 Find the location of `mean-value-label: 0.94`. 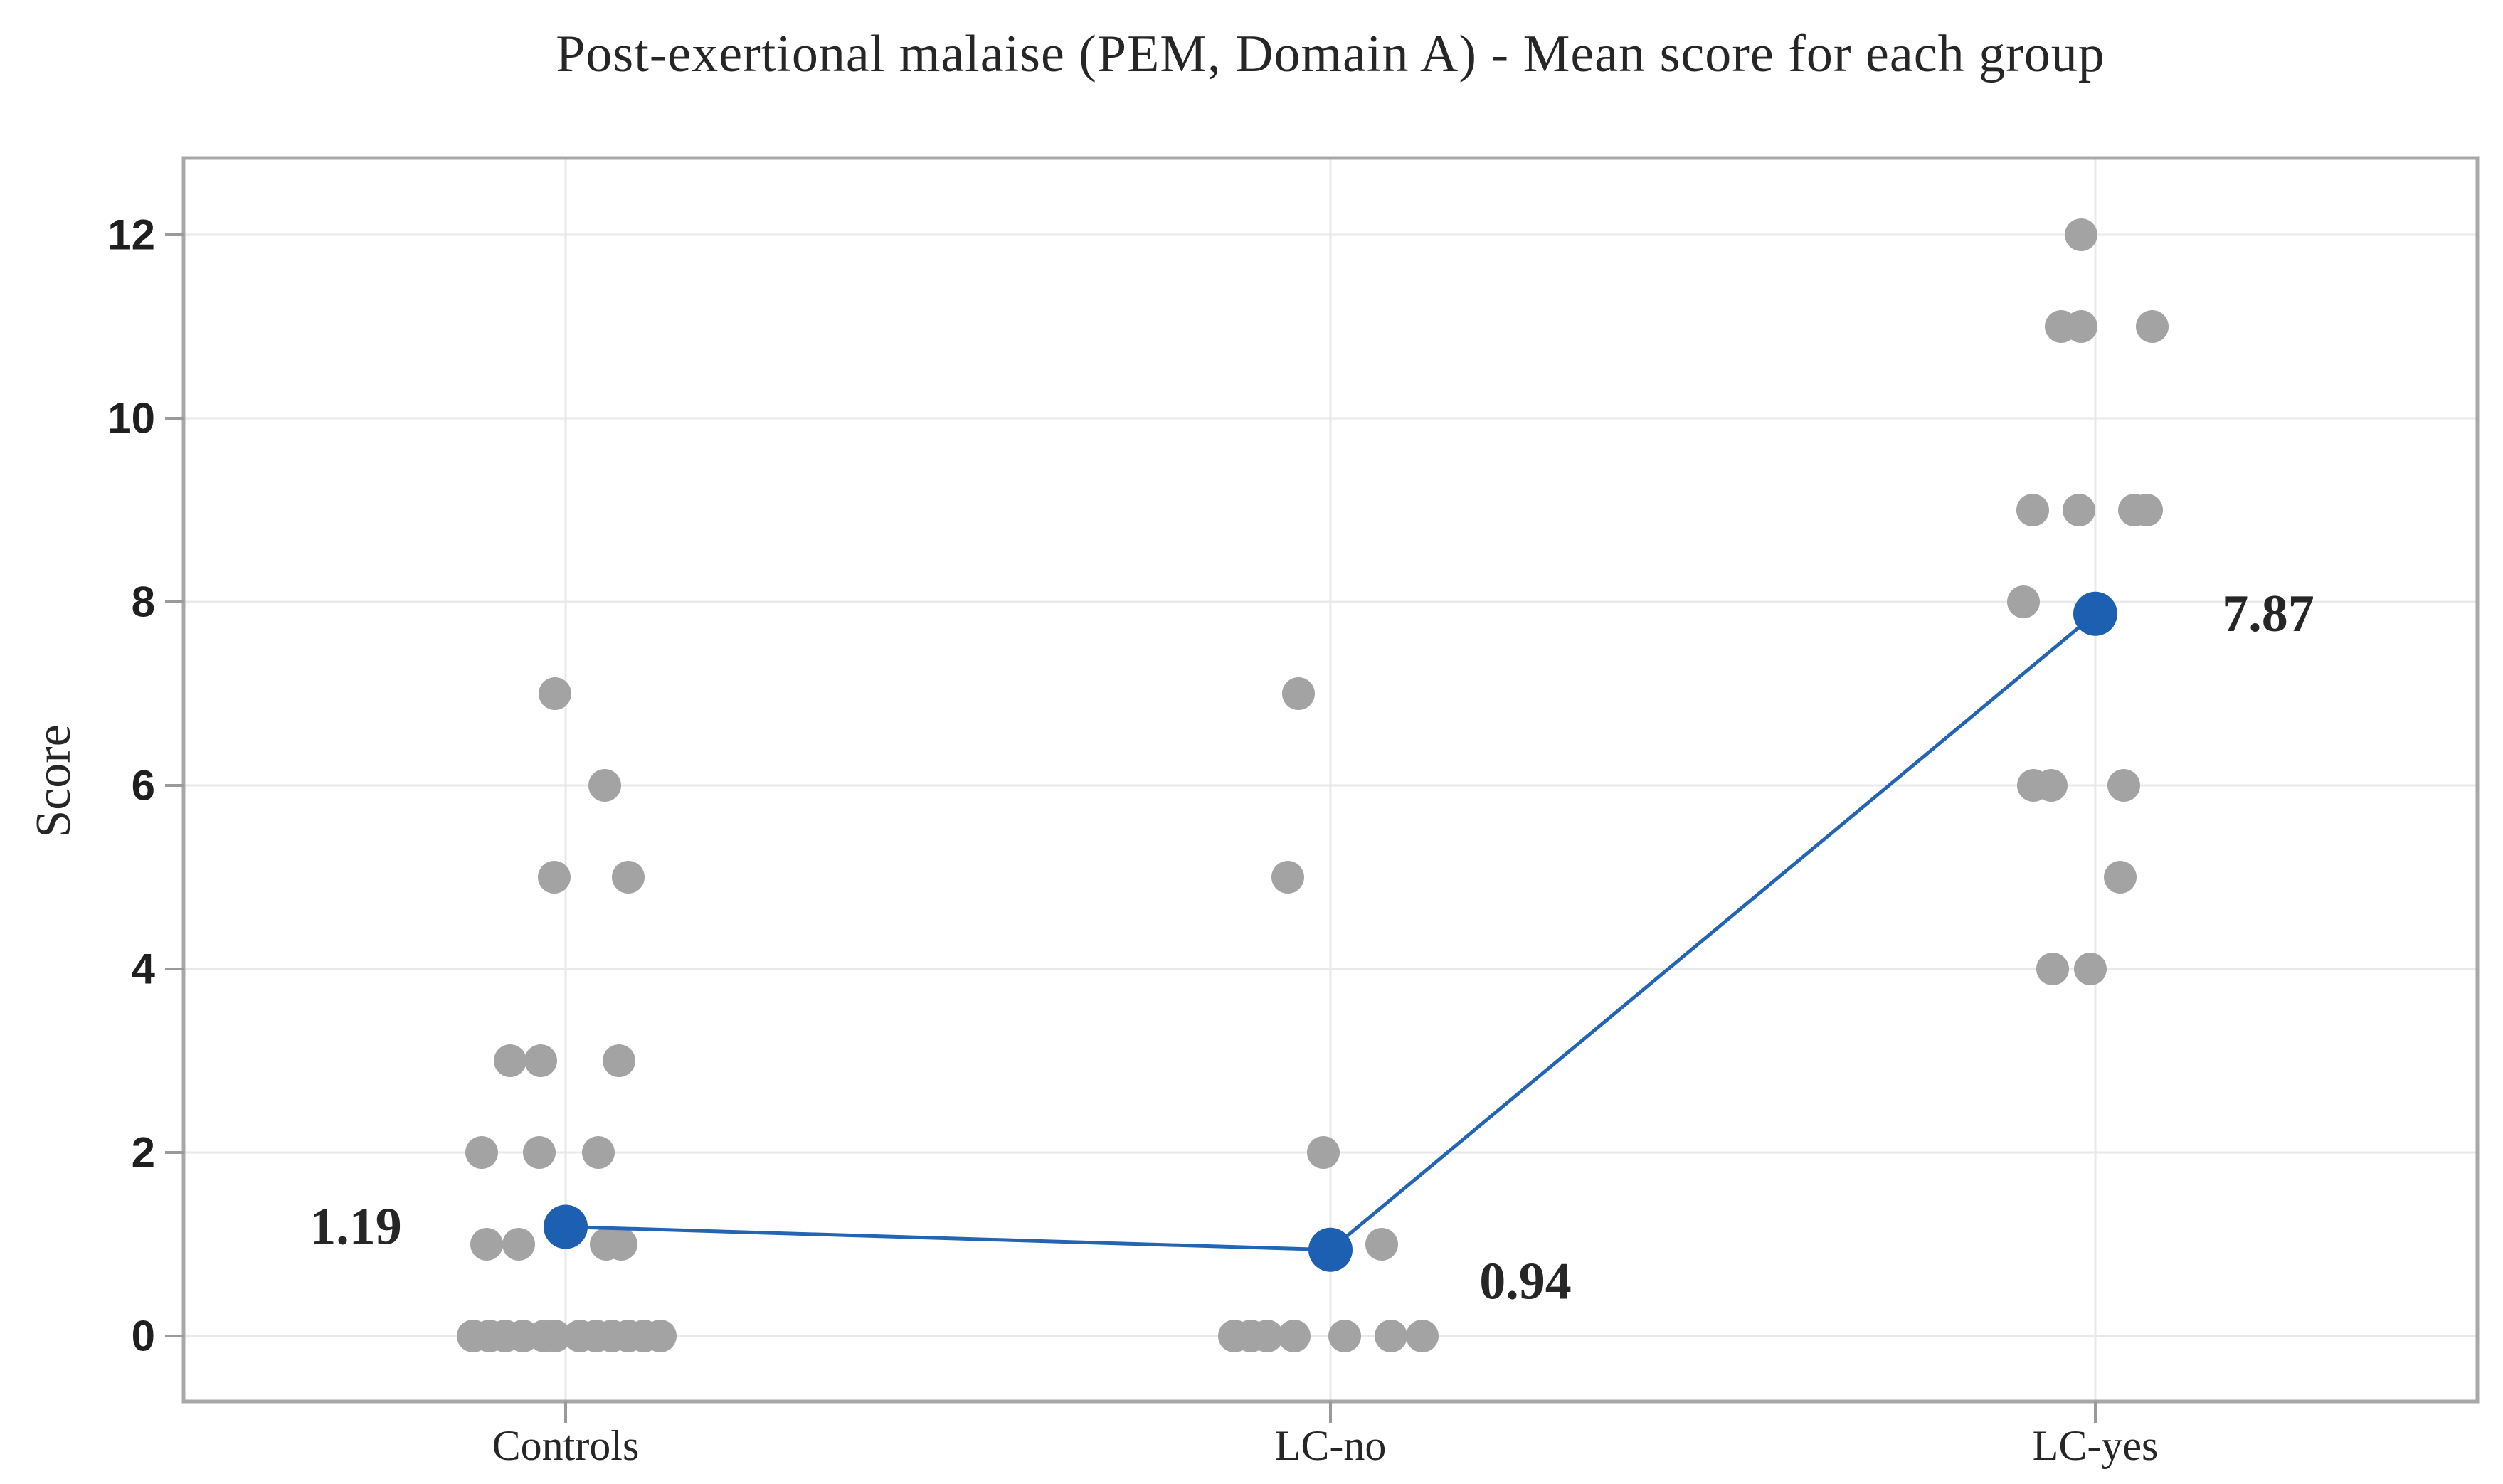

mean-value-label: 0.94 is located at coordinates (1525, 1282).